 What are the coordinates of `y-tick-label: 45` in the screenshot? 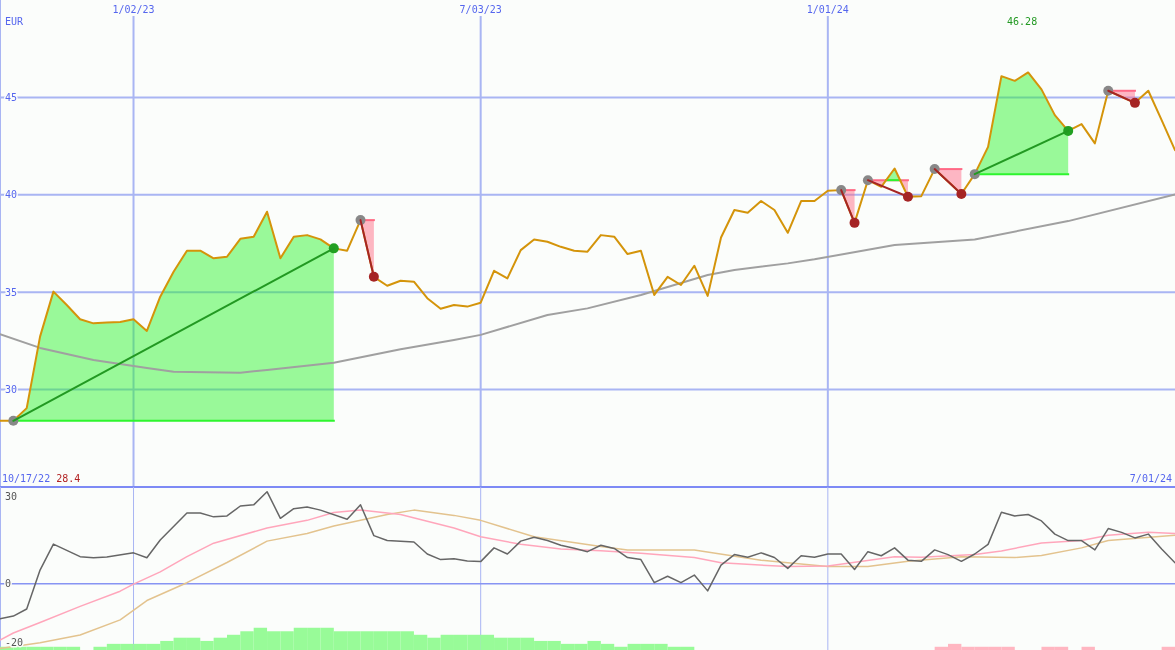 It's located at (11, 97).